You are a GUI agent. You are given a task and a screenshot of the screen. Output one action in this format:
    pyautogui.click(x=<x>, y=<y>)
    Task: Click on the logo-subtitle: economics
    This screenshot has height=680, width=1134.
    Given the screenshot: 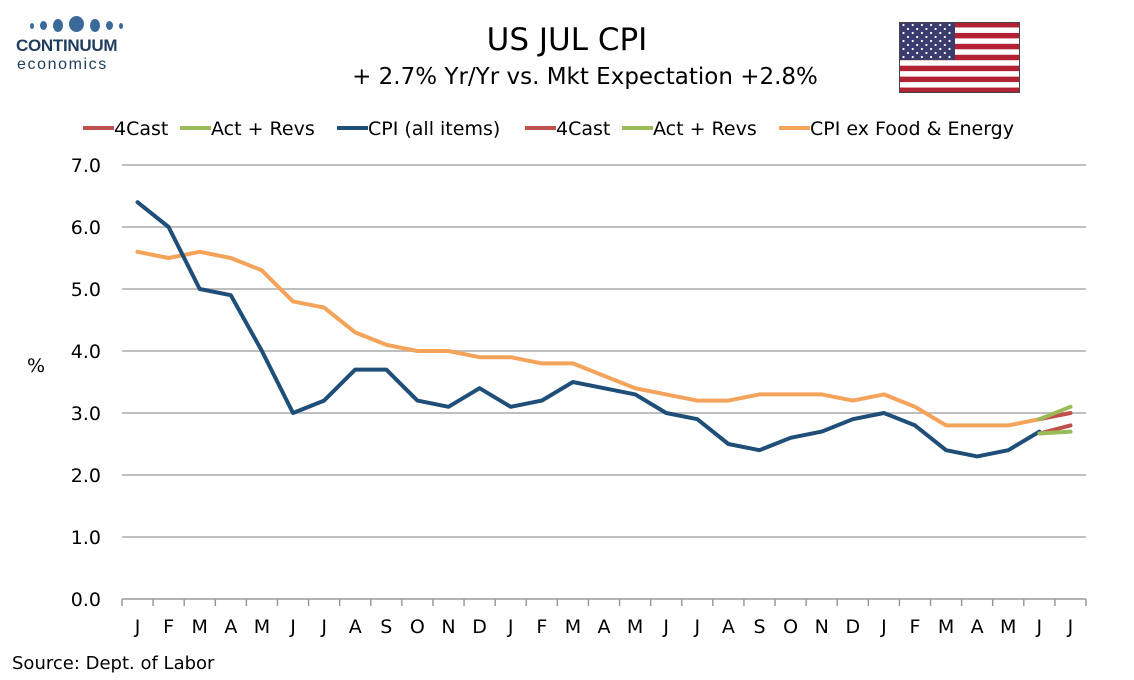 What is the action you would take?
    pyautogui.click(x=62, y=64)
    